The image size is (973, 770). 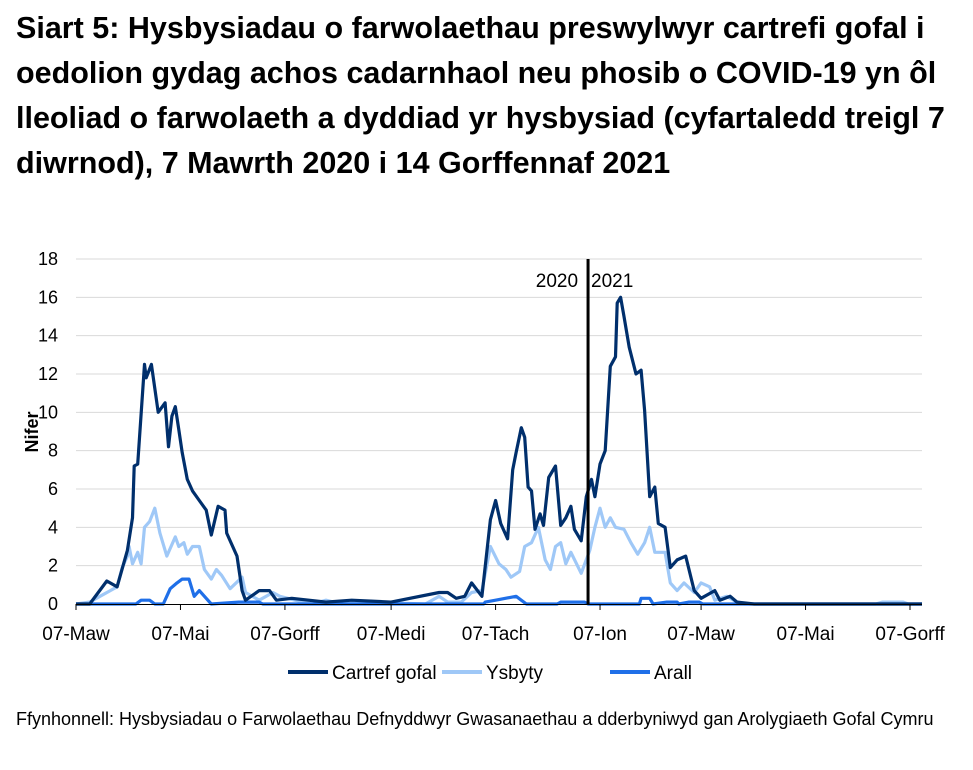 What do you see at coordinates (53, 566) in the screenshot?
I see `y-tick-label: 2` at bounding box center [53, 566].